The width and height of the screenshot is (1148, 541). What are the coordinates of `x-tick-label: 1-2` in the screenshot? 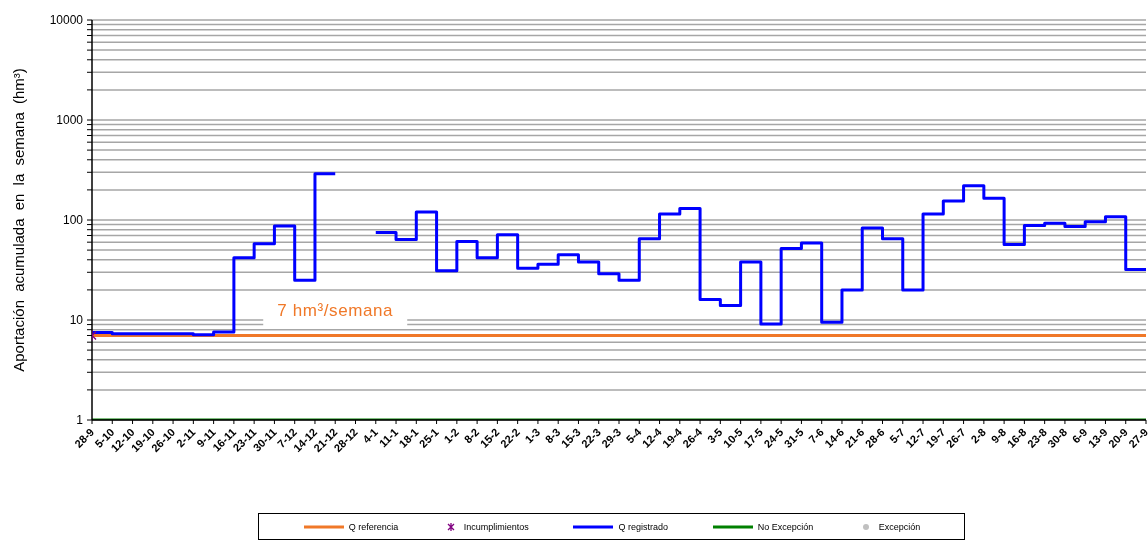 It's located at (451, 435).